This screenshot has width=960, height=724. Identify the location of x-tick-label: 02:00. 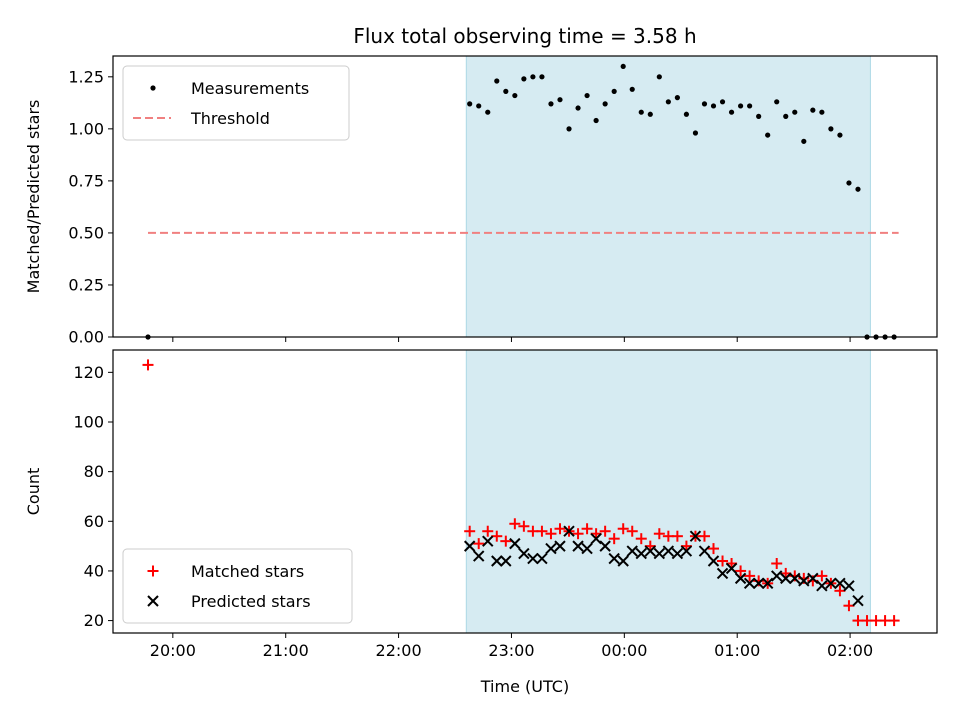
(850, 650).